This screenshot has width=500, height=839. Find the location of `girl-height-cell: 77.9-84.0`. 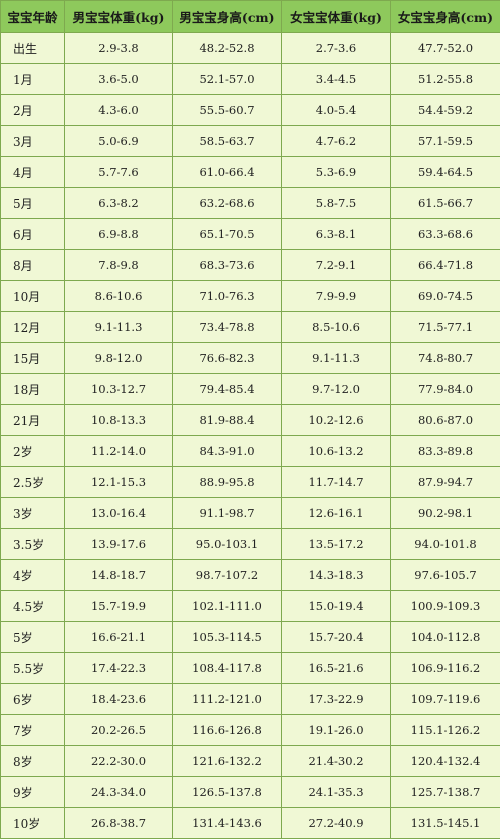

girl-height-cell: 77.9-84.0 is located at coordinates (445, 389).